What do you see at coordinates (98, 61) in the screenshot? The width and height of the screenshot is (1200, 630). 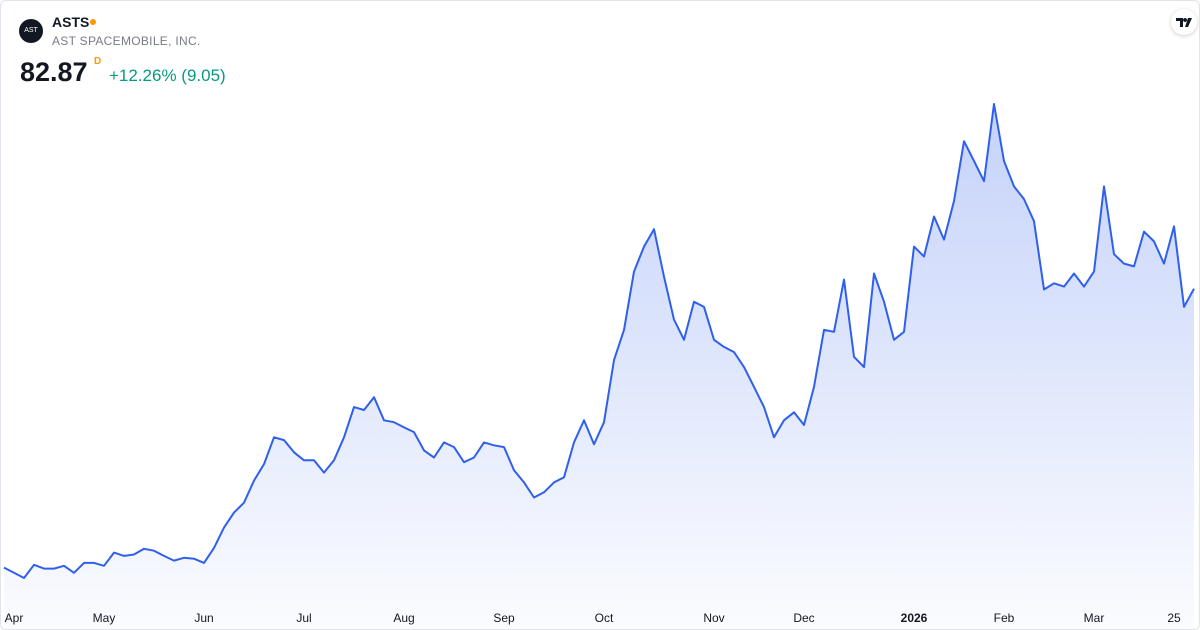 I see `interval: D` at bounding box center [98, 61].